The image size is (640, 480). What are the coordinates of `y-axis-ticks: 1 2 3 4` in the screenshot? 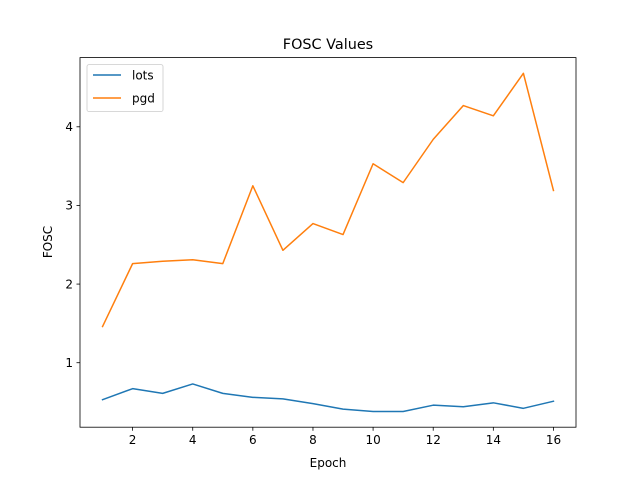 It's located at (72, 245).